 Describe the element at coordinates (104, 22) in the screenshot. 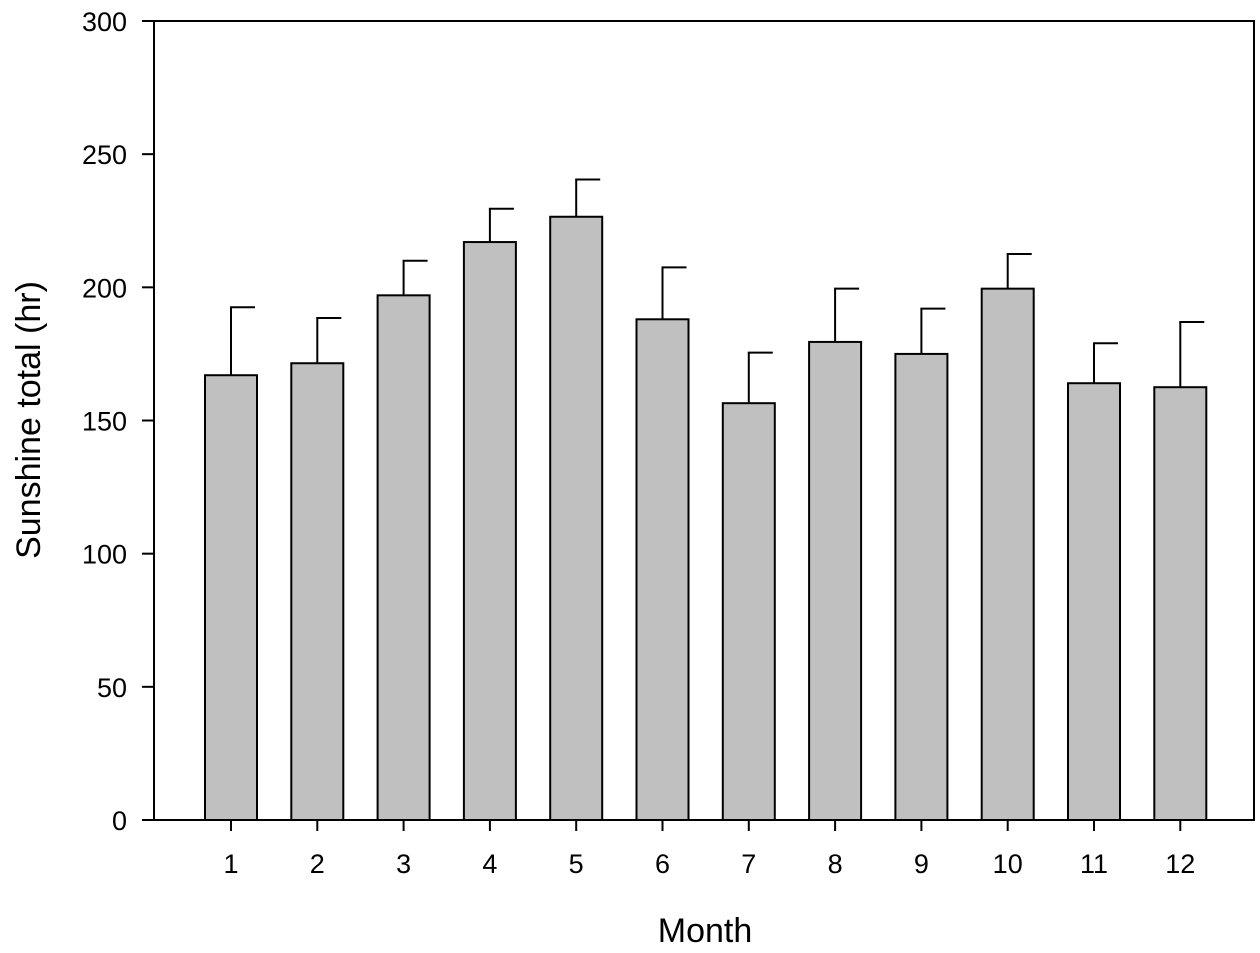

I see `y-tick-label: 300` at that location.